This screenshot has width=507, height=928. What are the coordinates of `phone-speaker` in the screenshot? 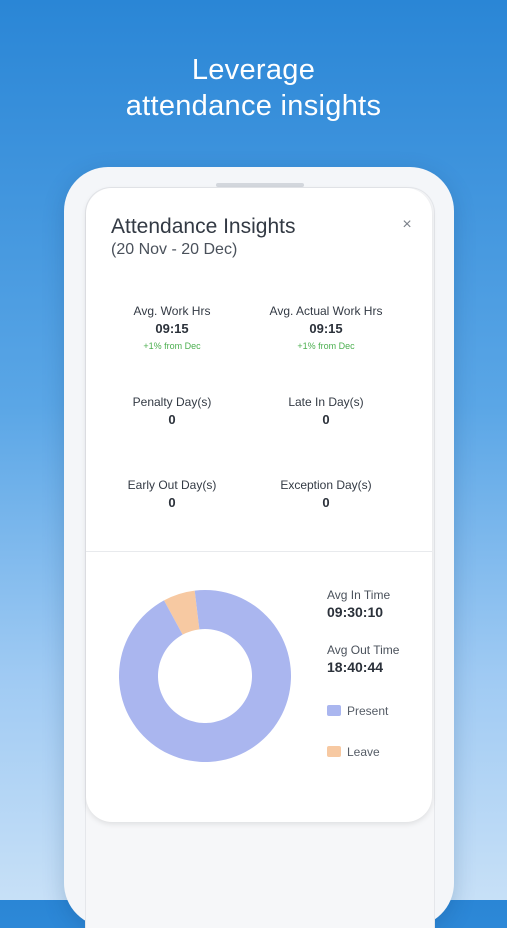 It's located at (260, 185).